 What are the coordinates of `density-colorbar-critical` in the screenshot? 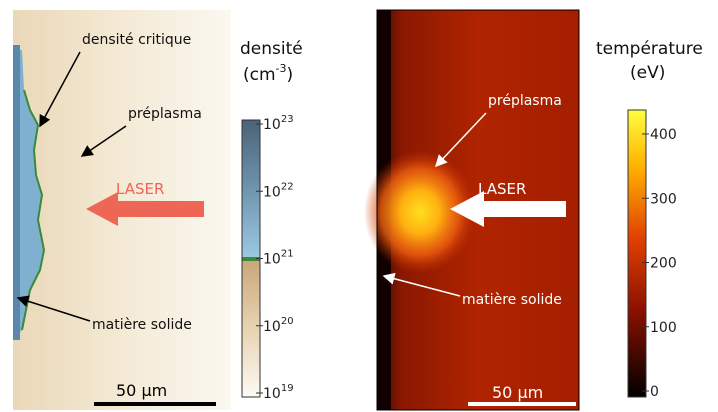 It's located at (251, 259).